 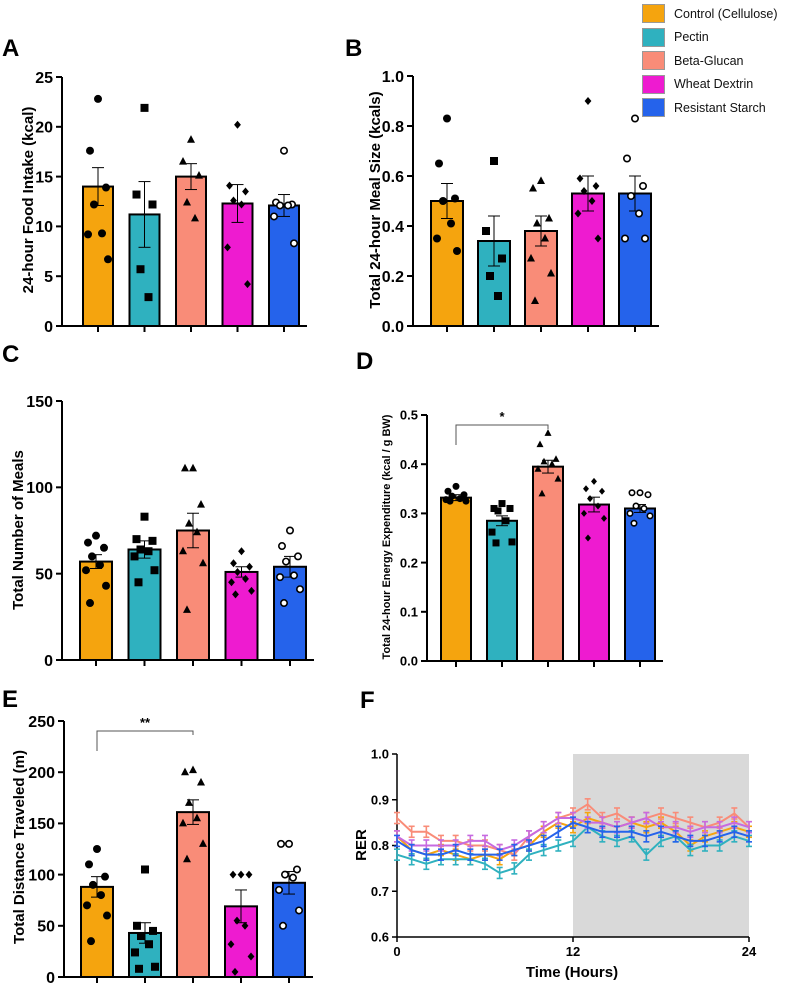 I want to click on panel-e-ytick-label: 150, so click(x=41, y=824).